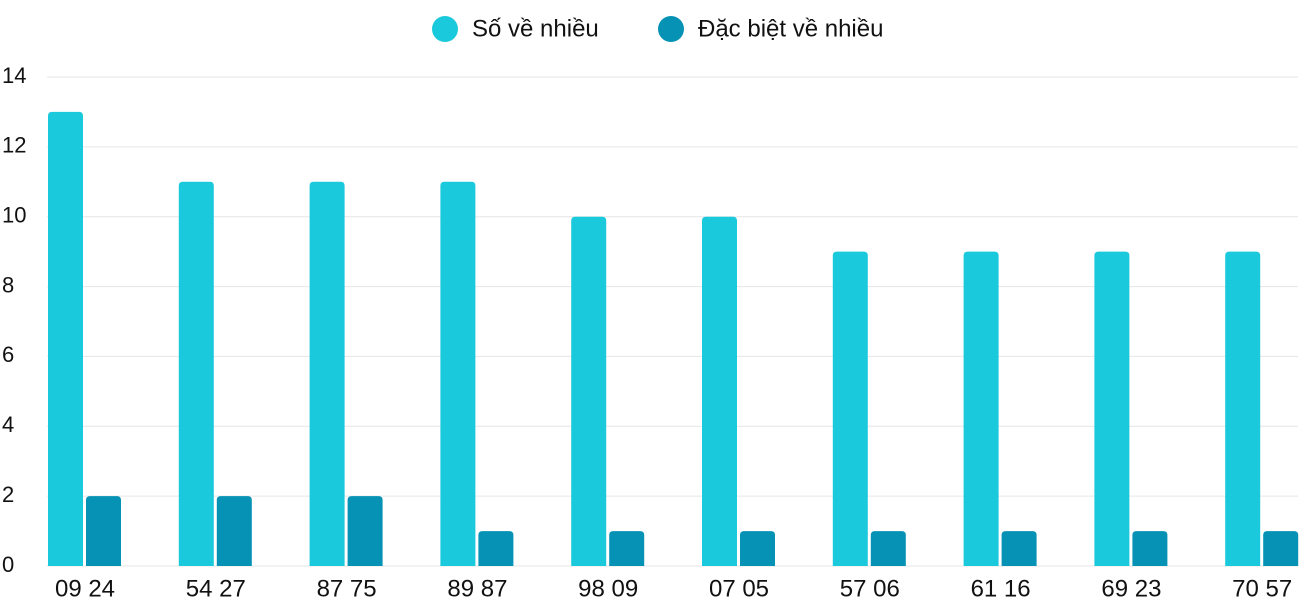 This screenshot has height=600, width=1300. What do you see at coordinates (8, 424) in the screenshot?
I see `y-tick-label: 4` at bounding box center [8, 424].